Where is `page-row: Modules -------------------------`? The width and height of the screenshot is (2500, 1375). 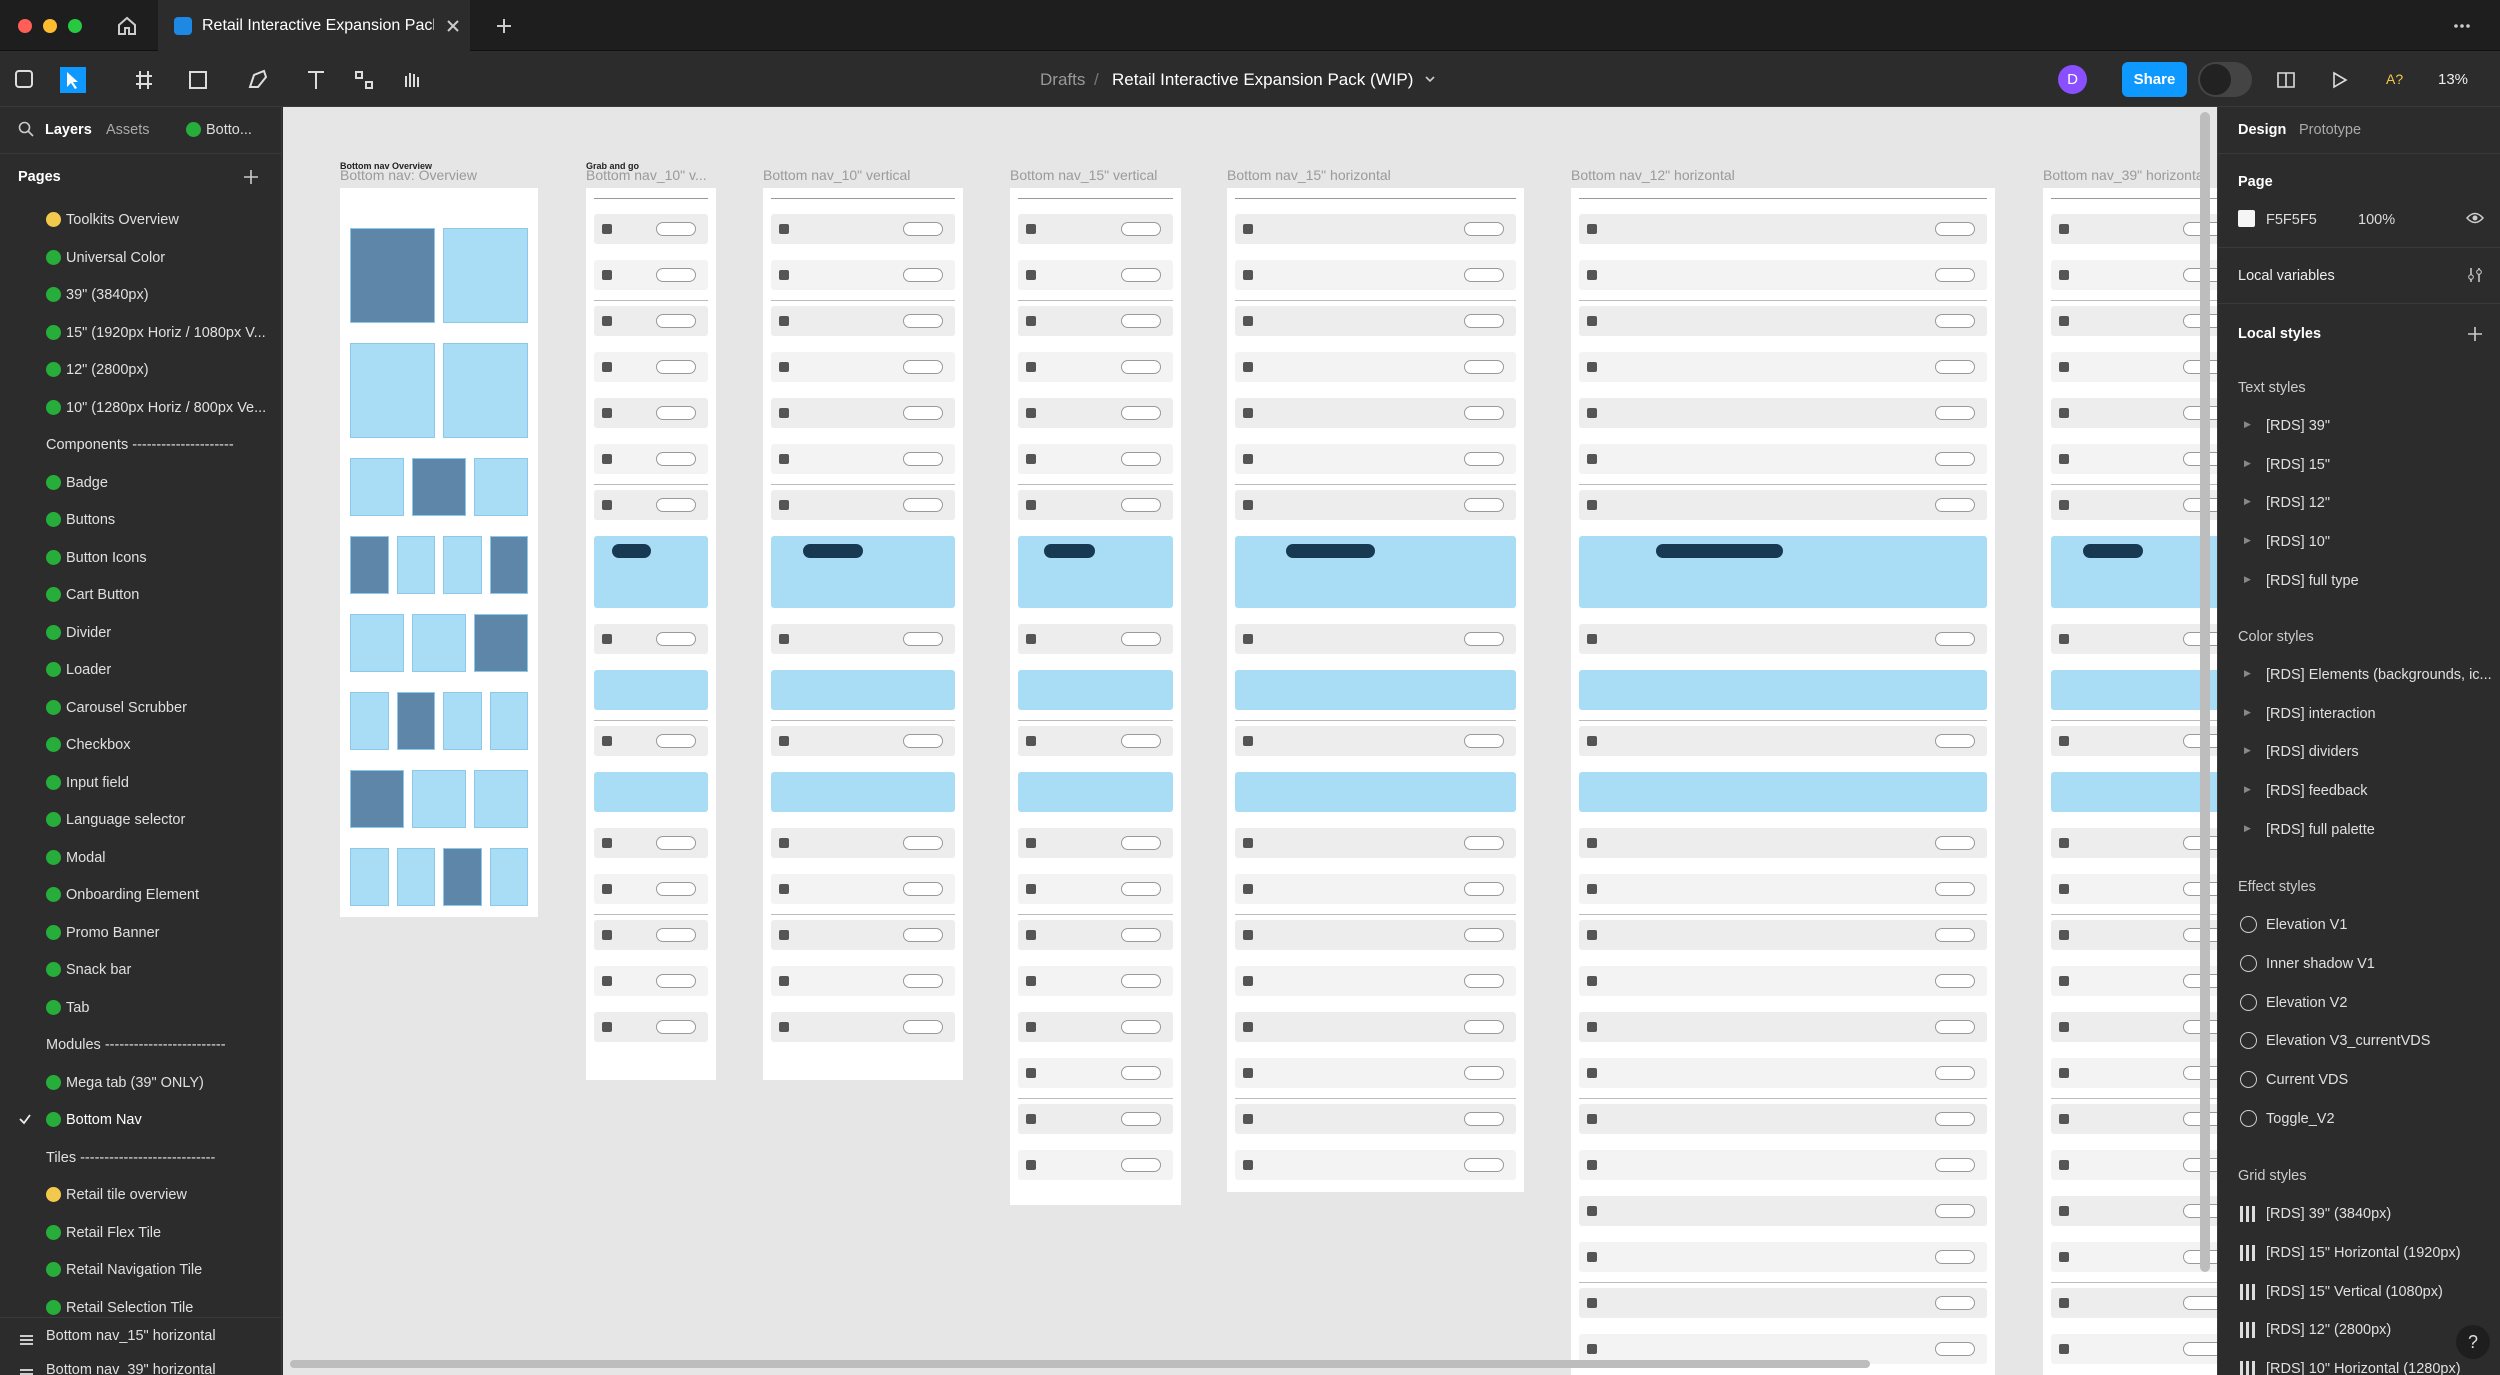 page-row: Modules ------------------------- is located at coordinates (140, 1044).